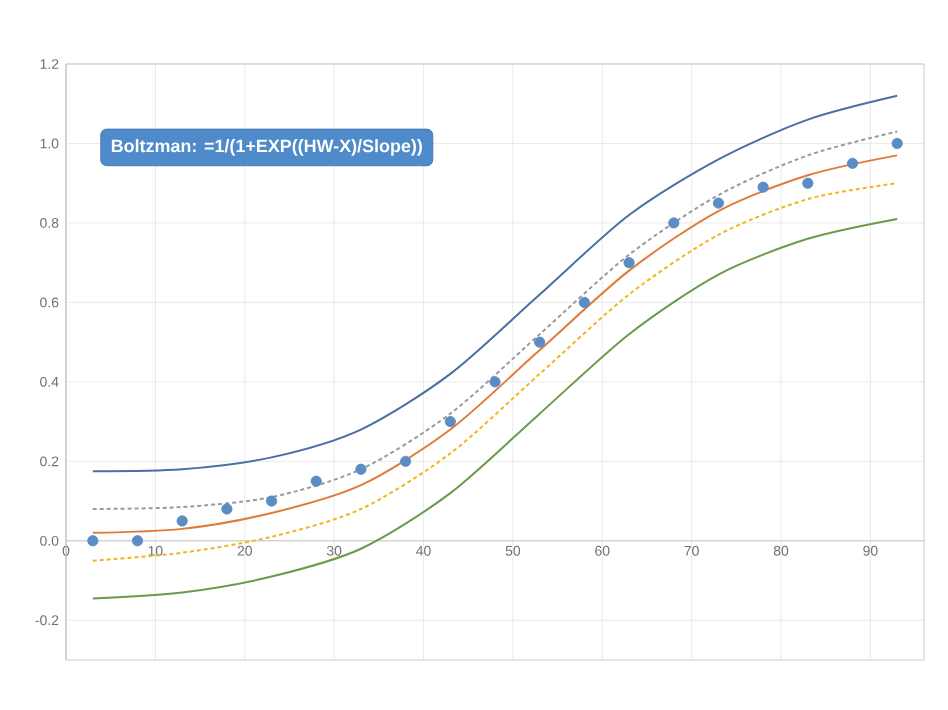 This screenshot has width=948, height=710. I want to click on annotation: Boltzman: =1/(1+EXP((HW-X)/Slope)), so click(266, 147).